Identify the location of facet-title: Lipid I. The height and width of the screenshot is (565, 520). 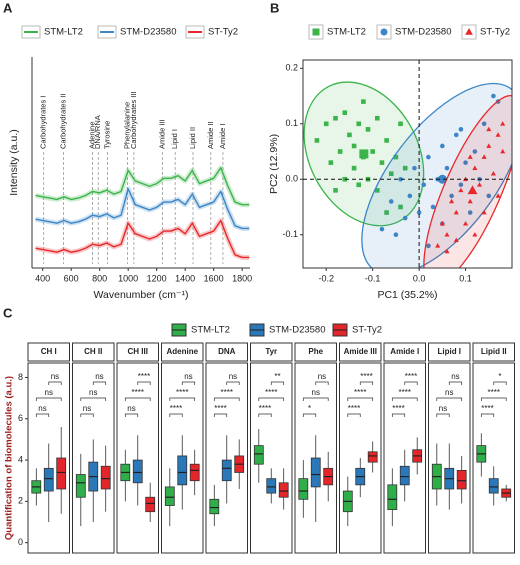
(449, 351).